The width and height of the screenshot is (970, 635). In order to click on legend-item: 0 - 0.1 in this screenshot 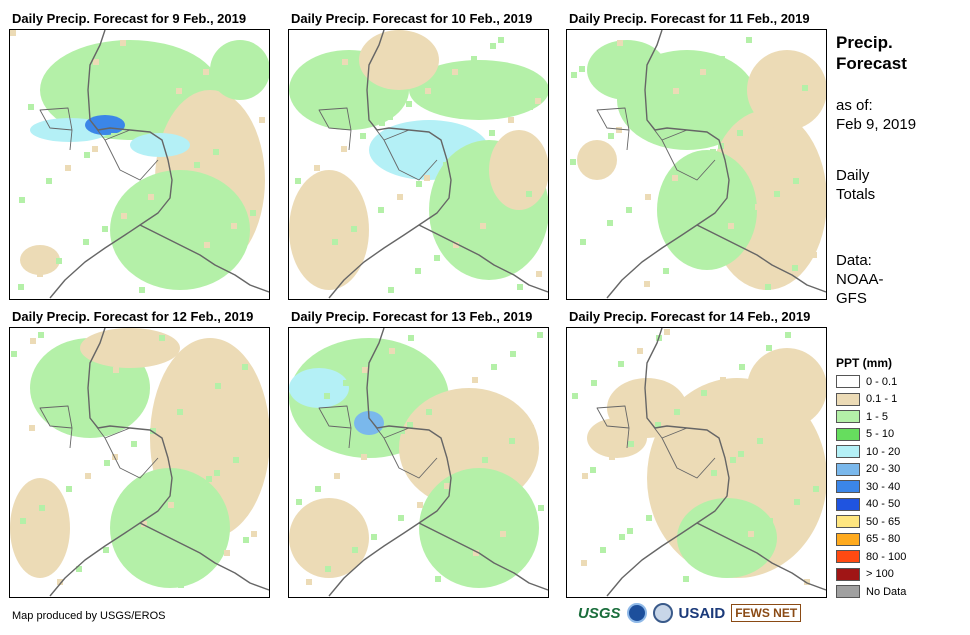, I will do `click(871, 382)`.